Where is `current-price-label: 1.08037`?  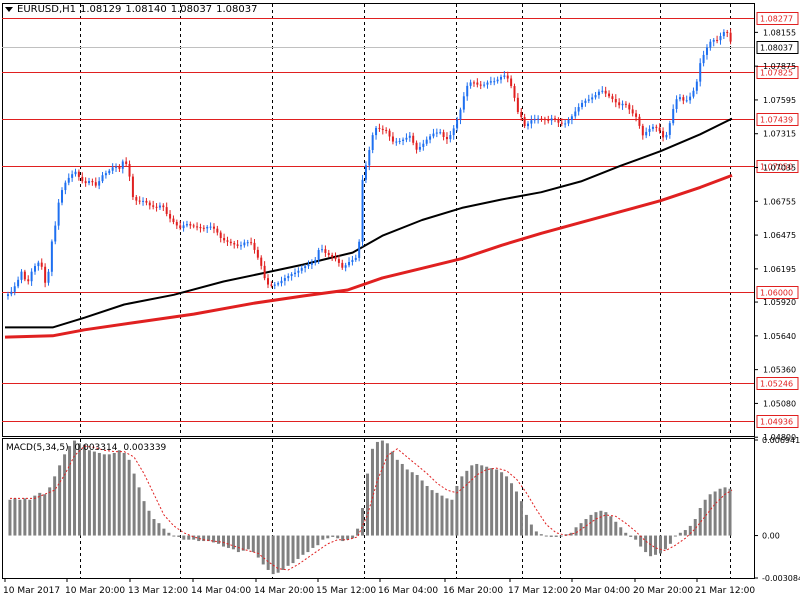
current-price-label: 1.08037 is located at coordinates (776, 48).